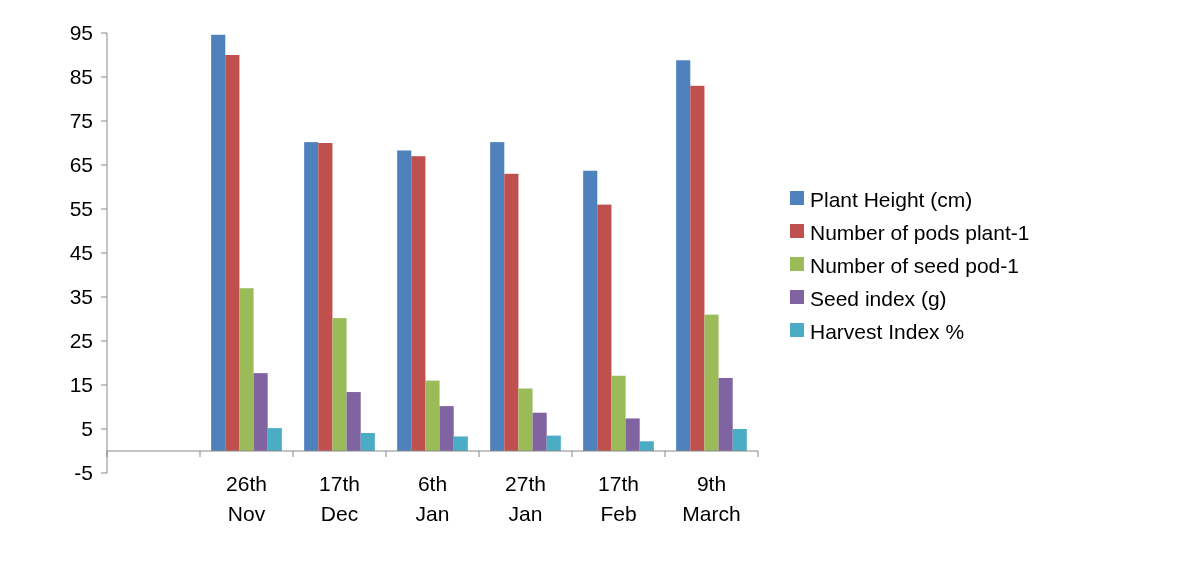  Describe the element at coordinates (878, 299) in the screenshot. I see `legend-label: Seed index (g)` at that location.